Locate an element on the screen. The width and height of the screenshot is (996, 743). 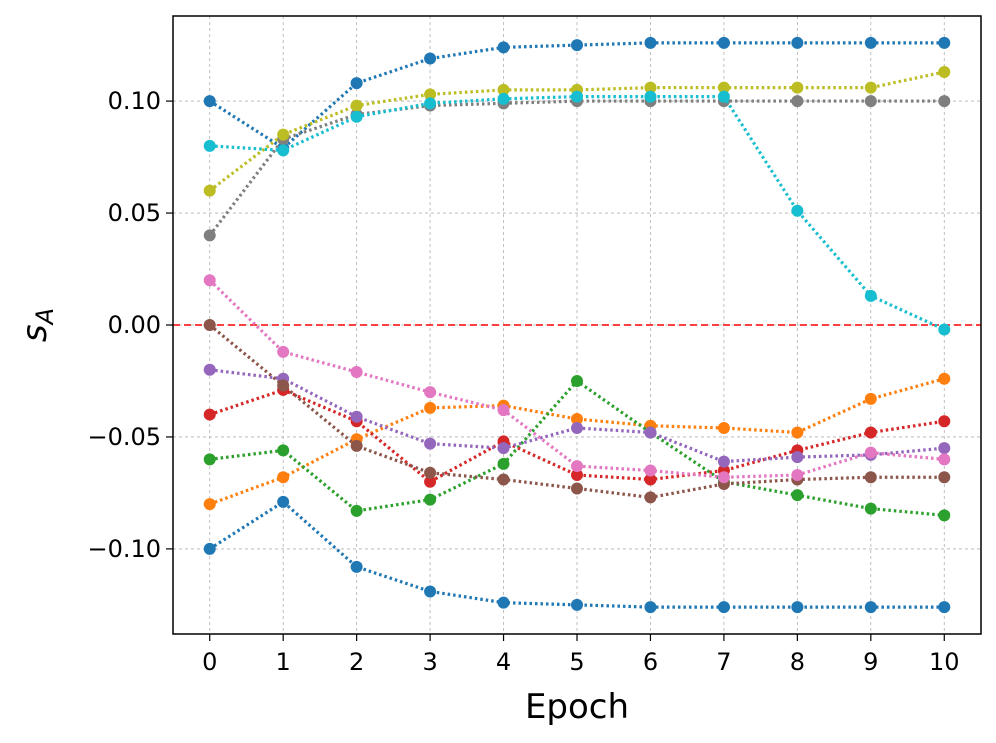
y-axis-label-main: s is located at coordinates (35, 333).